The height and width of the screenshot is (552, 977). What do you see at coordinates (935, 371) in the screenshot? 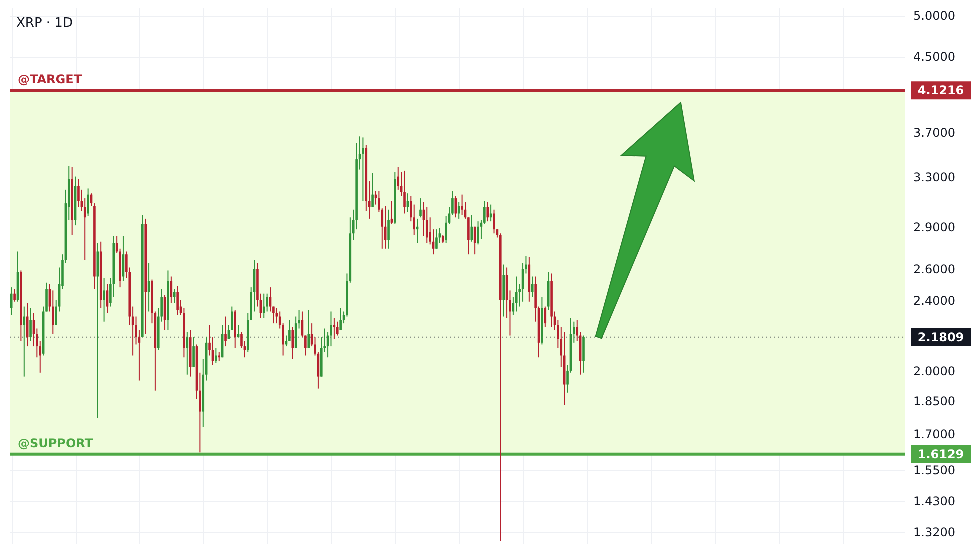
I see `y-tick-label: 2.0000` at bounding box center [935, 371].